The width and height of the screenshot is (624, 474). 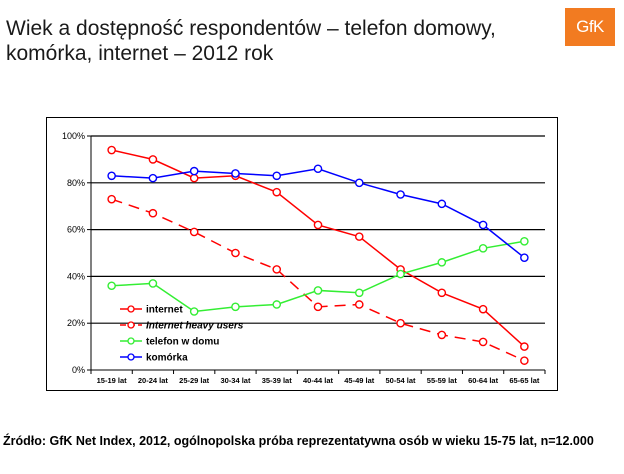 What do you see at coordinates (442, 380) in the screenshot?
I see `x-tick-label: 55-59 lat` at bounding box center [442, 380].